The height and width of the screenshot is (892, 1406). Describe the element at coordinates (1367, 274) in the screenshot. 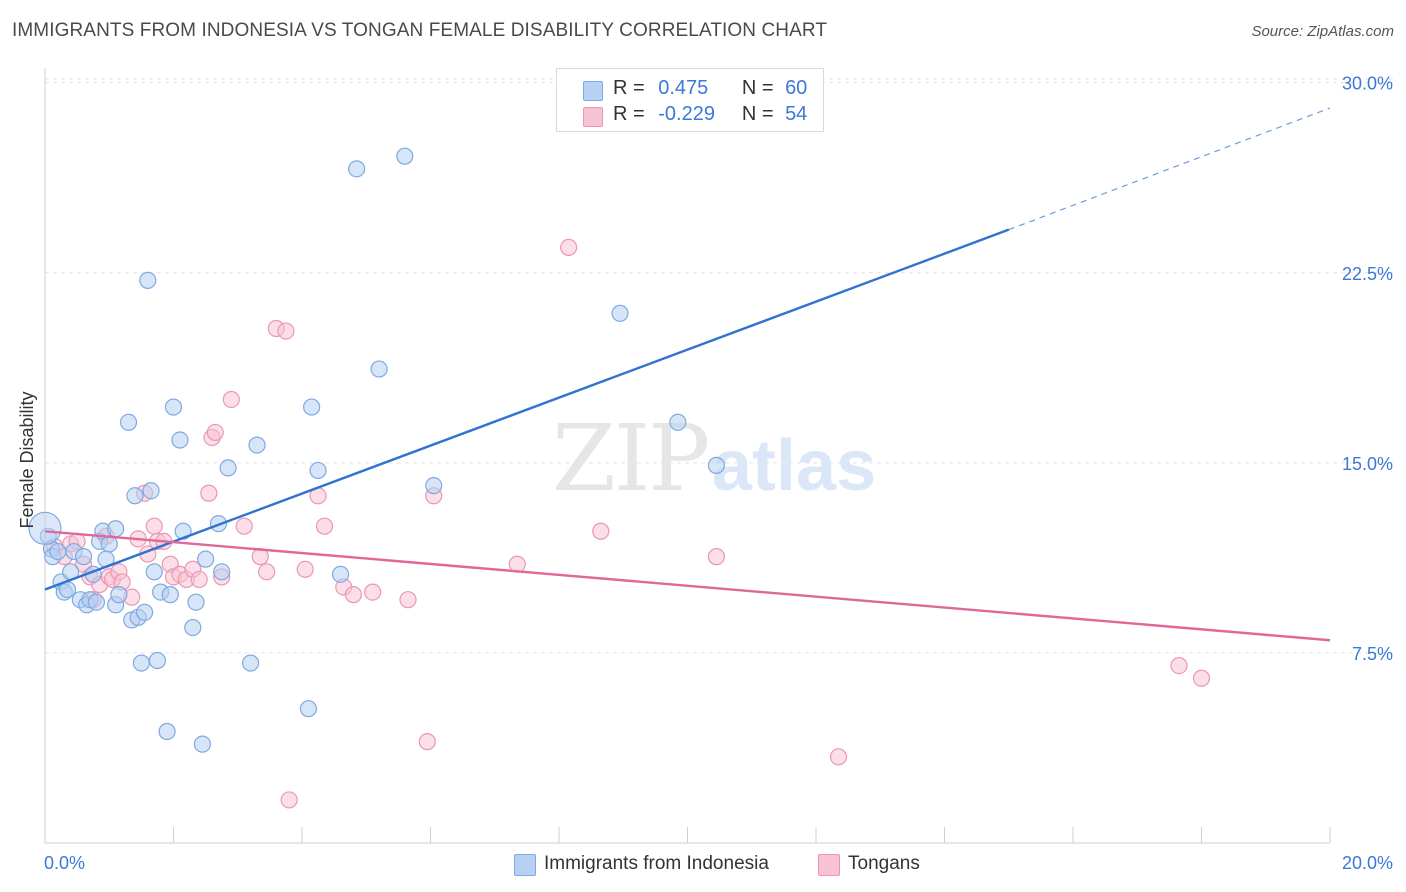

I see `y-tick-label: 22.5%` at that location.